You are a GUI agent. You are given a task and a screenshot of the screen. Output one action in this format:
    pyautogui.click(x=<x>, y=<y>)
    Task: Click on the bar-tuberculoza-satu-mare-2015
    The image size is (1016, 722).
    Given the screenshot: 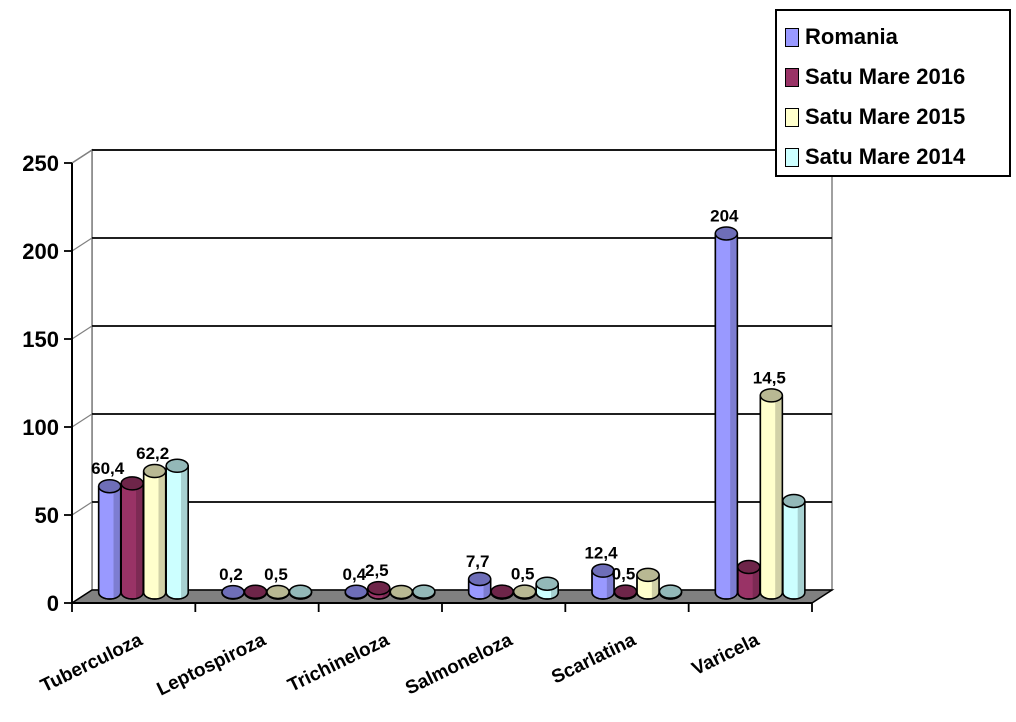 What is the action you would take?
    pyautogui.click(x=154, y=531)
    